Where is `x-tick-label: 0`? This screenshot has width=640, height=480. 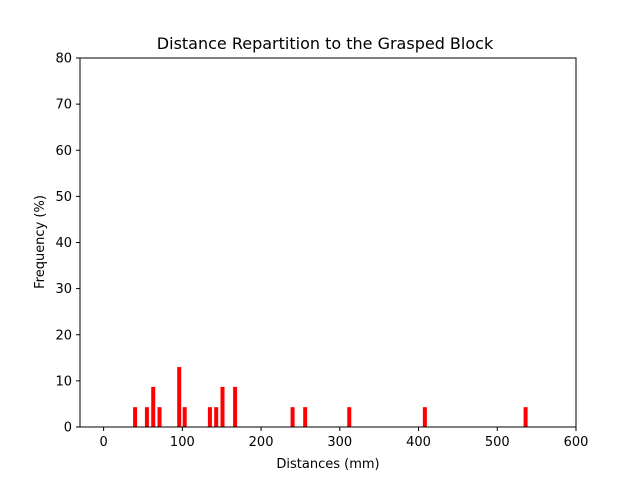 x-tick-label: 0 is located at coordinates (103, 442).